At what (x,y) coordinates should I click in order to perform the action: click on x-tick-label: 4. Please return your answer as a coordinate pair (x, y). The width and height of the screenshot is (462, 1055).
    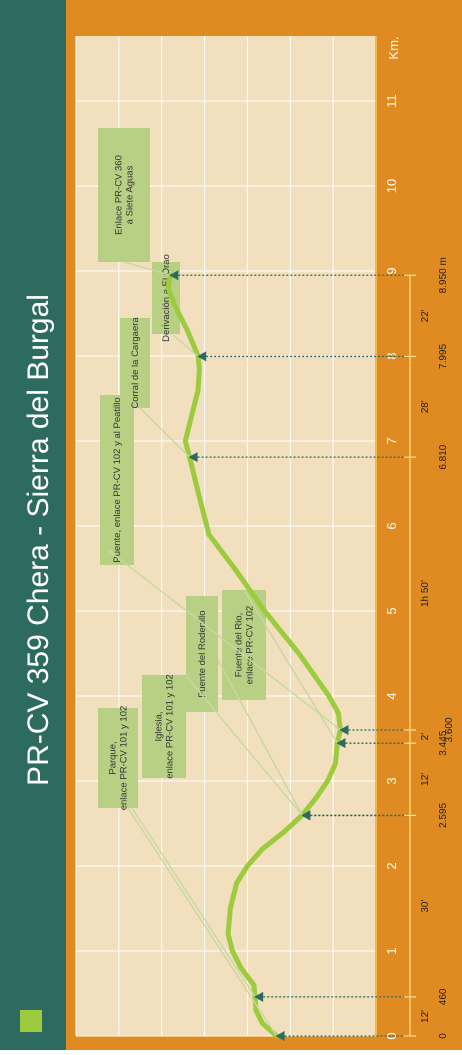
    Looking at the image, I should click on (391, 695).